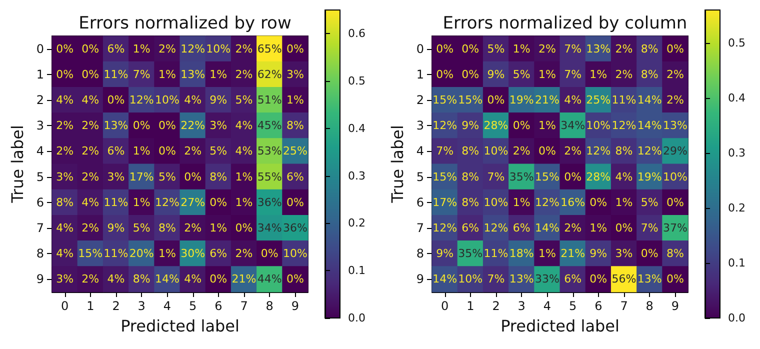 The width and height of the screenshot is (760, 349). I want to click on y-tick-label: 6, so click(420, 202).